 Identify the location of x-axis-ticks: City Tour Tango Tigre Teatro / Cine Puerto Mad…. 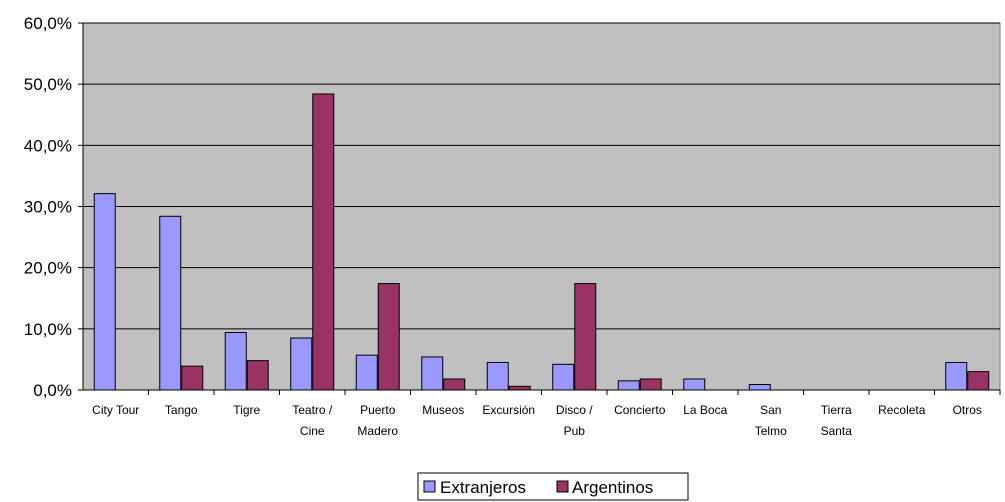
(546, 414).